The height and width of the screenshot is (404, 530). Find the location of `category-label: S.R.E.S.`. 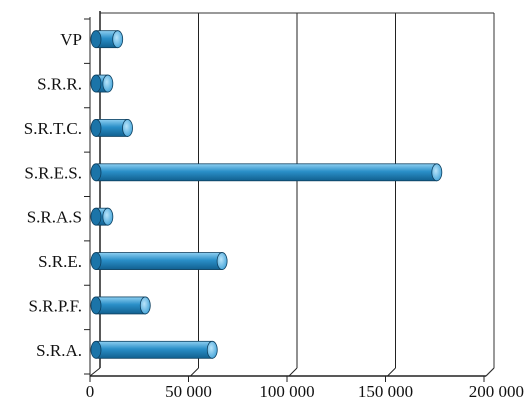

category-label: S.R.E.S. is located at coordinates (53, 172).